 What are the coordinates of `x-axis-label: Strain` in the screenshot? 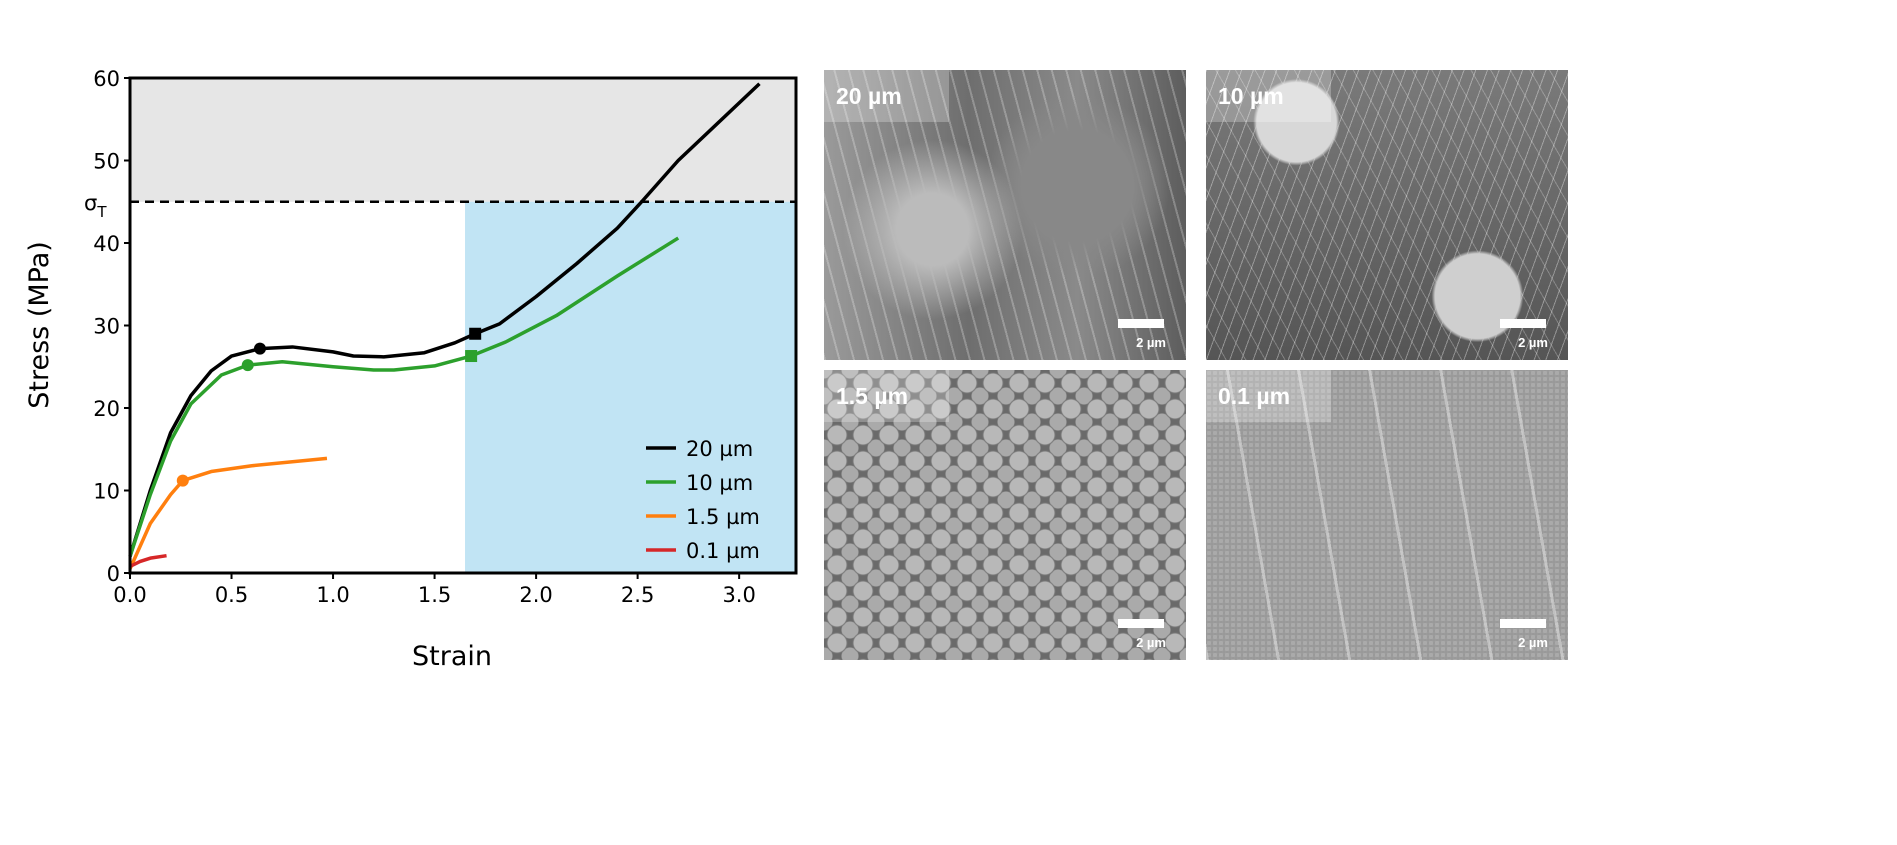 It's located at (452, 656).